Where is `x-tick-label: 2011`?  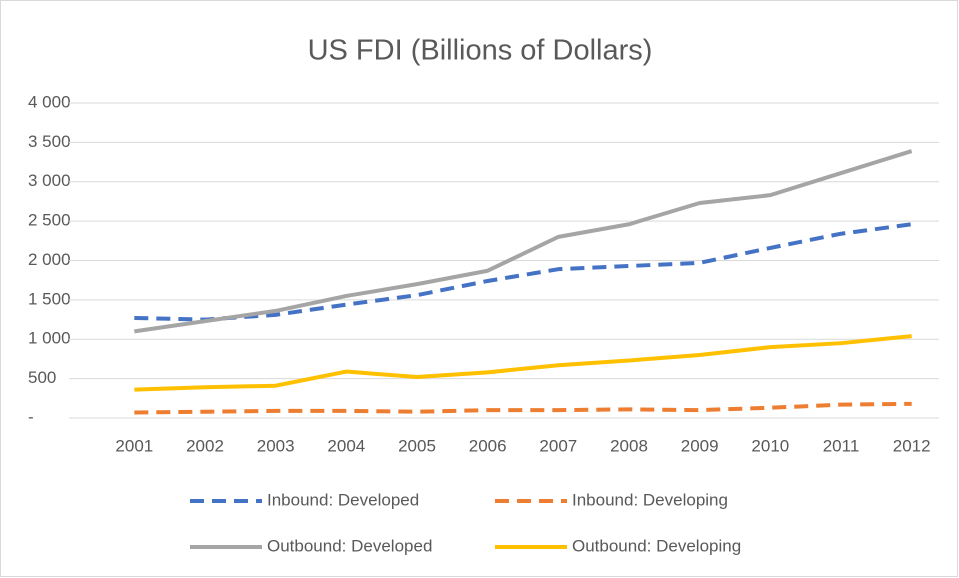 x-tick-label: 2011 is located at coordinates (841, 445).